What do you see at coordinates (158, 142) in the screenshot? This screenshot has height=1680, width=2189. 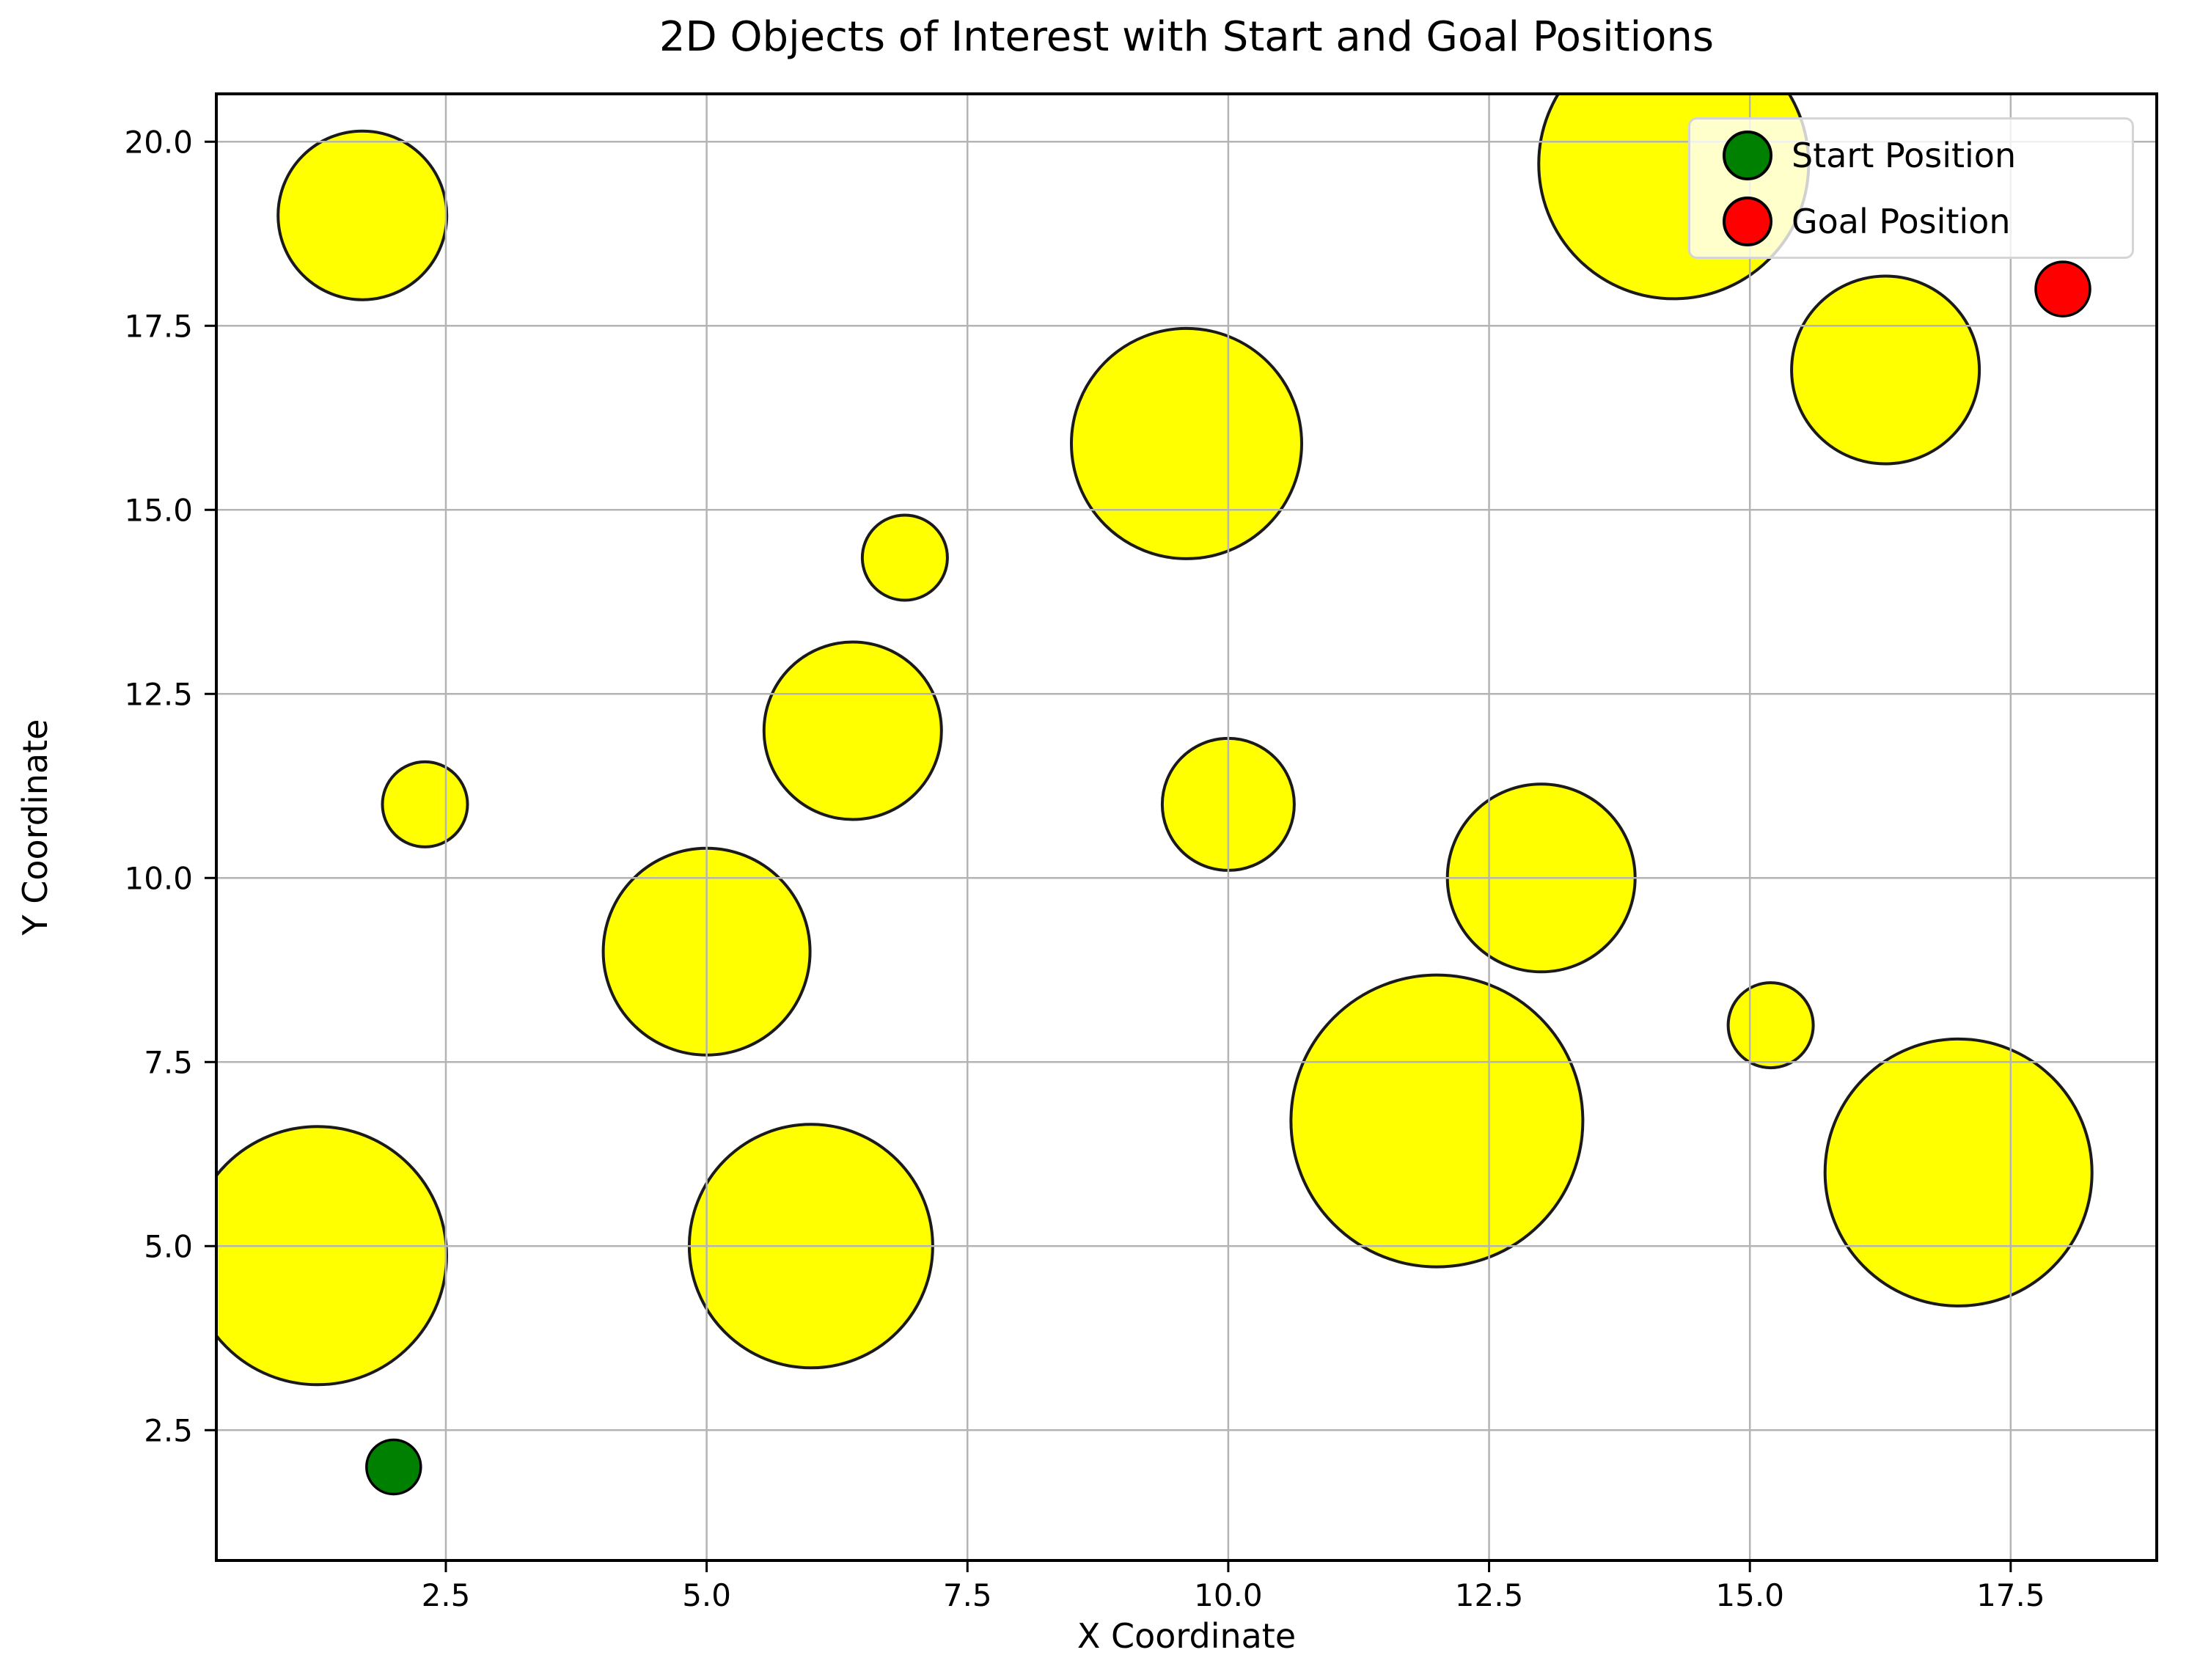 I see `y-tick-label: 20.0` at bounding box center [158, 142].